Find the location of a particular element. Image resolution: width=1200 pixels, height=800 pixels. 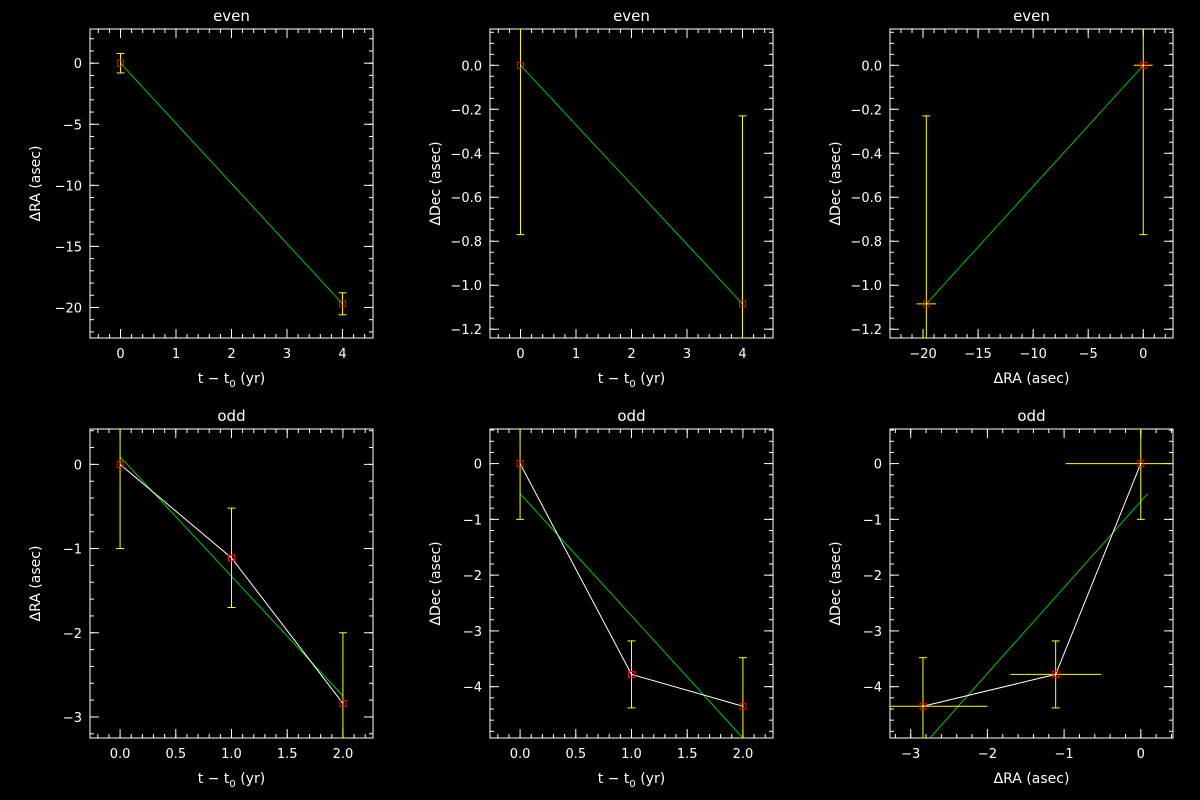

x-tick-label: −10 is located at coordinates (1032, 354).